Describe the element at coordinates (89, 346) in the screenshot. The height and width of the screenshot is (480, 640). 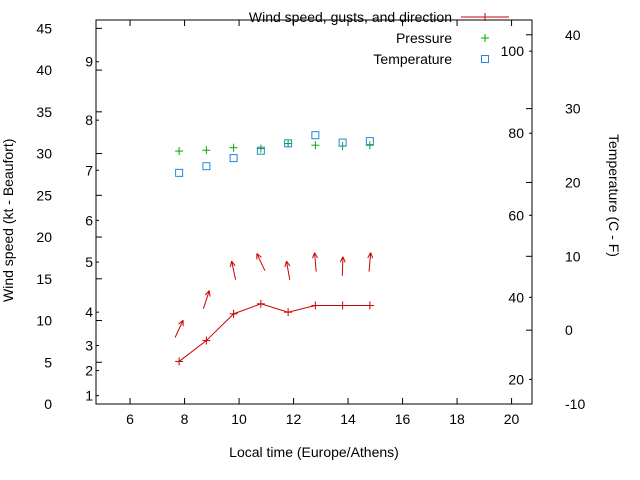
I see `beaufort-tick-label: 3` at that location.